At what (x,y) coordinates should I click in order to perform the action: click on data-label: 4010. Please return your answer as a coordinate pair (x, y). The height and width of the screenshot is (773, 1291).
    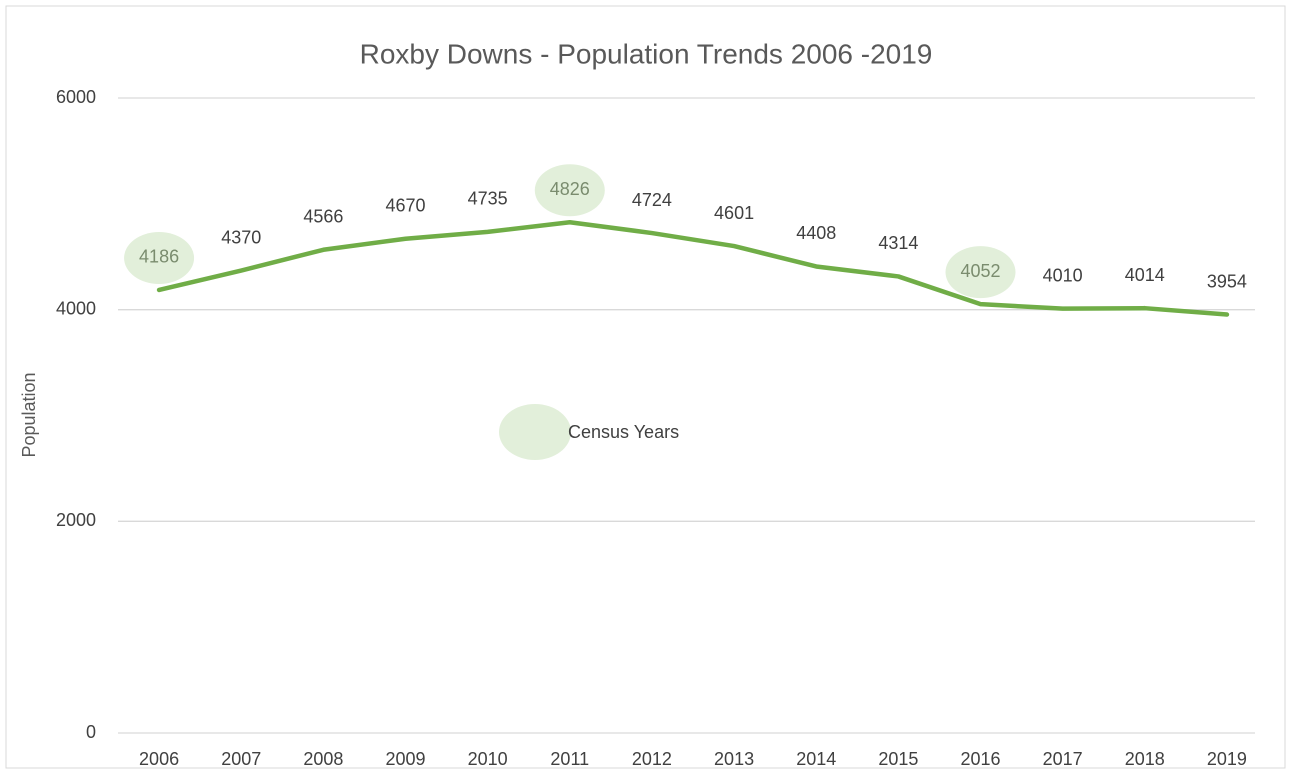
    Looking at the image, I should click on (1063, 275).